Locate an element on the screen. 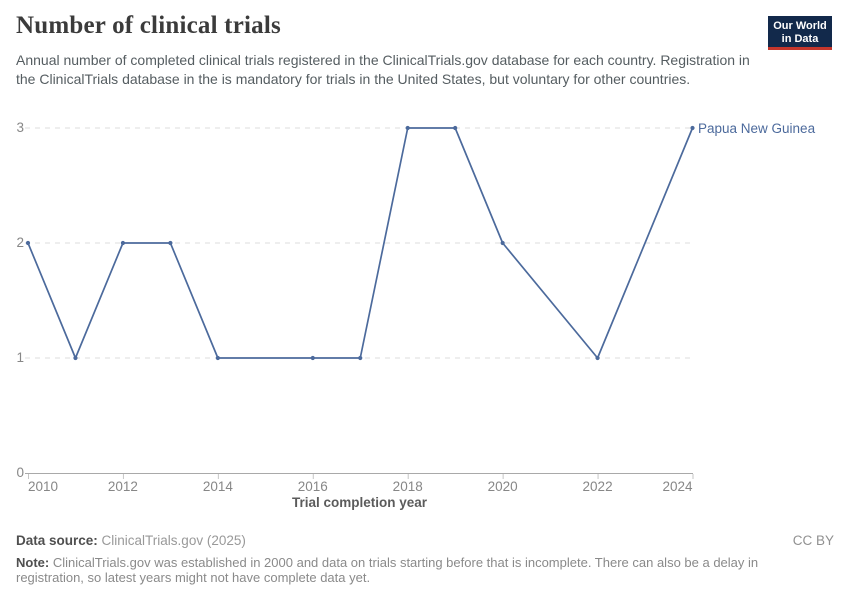 The width and height of the screenshot is (850, 600). x-tick-label: 2022 is located at coordinates (597, 486).